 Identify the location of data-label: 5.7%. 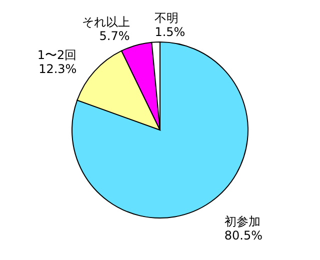
(114, 36).